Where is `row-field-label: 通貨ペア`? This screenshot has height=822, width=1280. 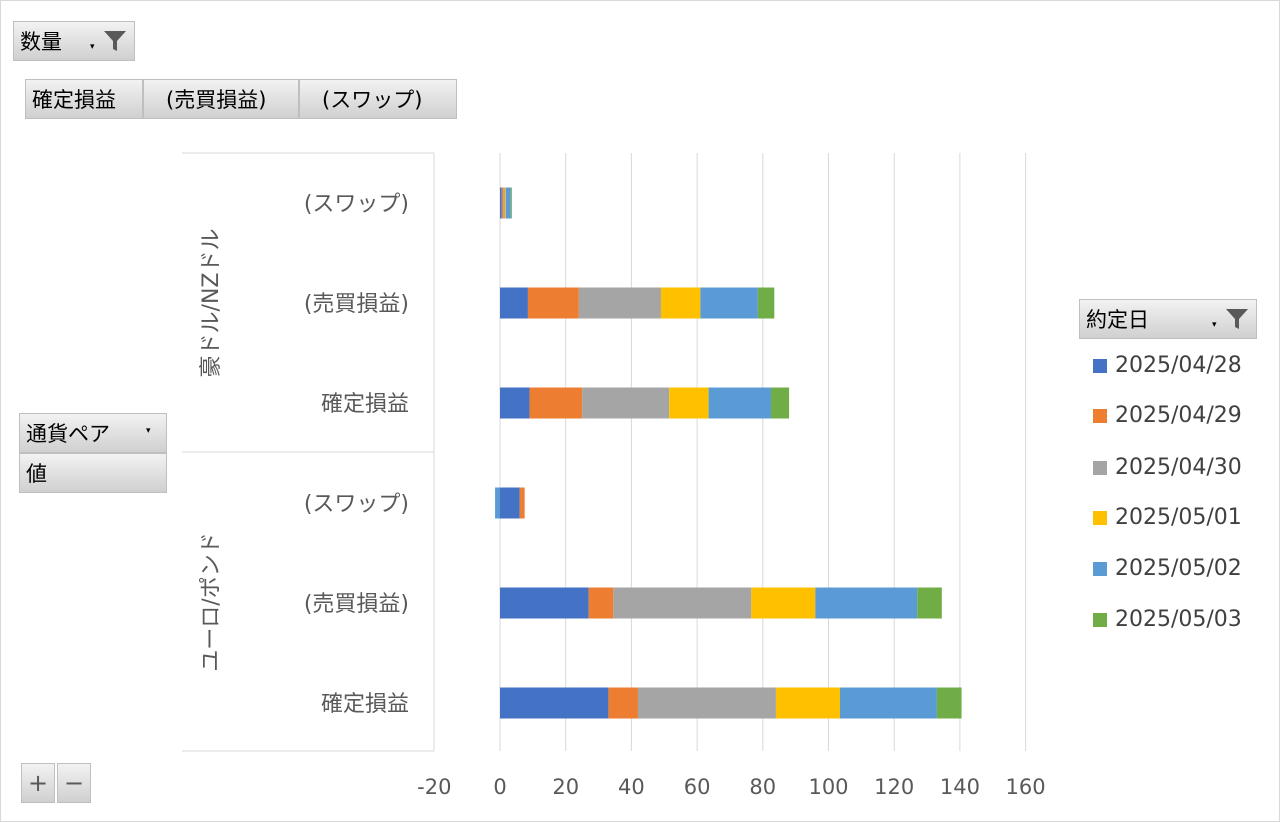 row-field-label: 通貨ペア is located at coordinates (68, 434).